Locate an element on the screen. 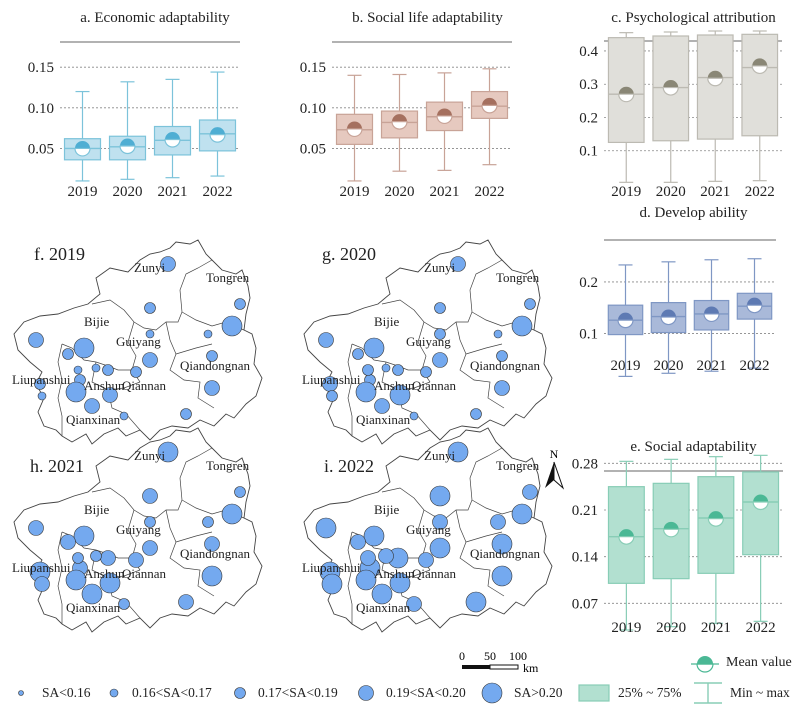 Image resolution: width=812 pixels, height=718 pixels. chart-a-svg: 0.05 0.10 0.15 2019 2020 2021 2022 is located at coordinates (134, 120).